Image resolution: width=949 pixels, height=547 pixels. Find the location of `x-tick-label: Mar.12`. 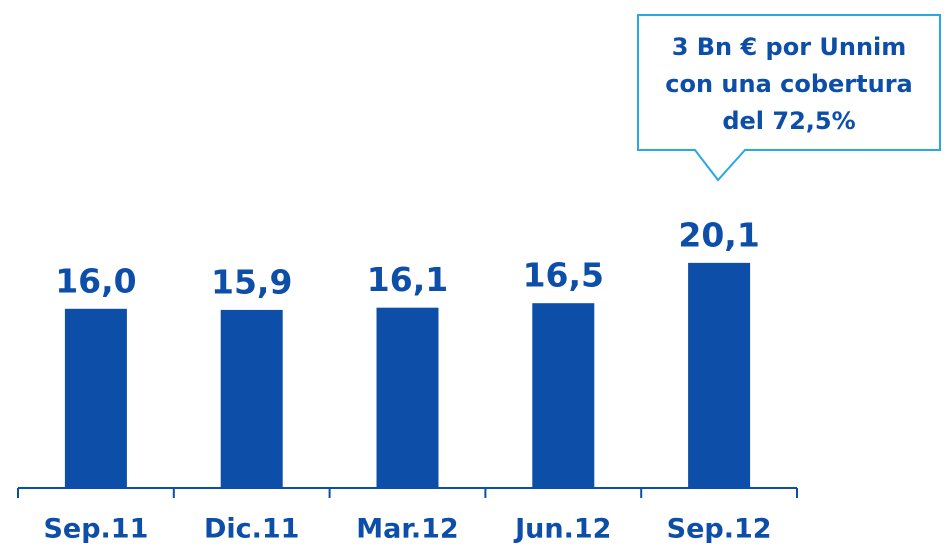

x-tick-label: Mar.12 is located at coordinates (407, 529).